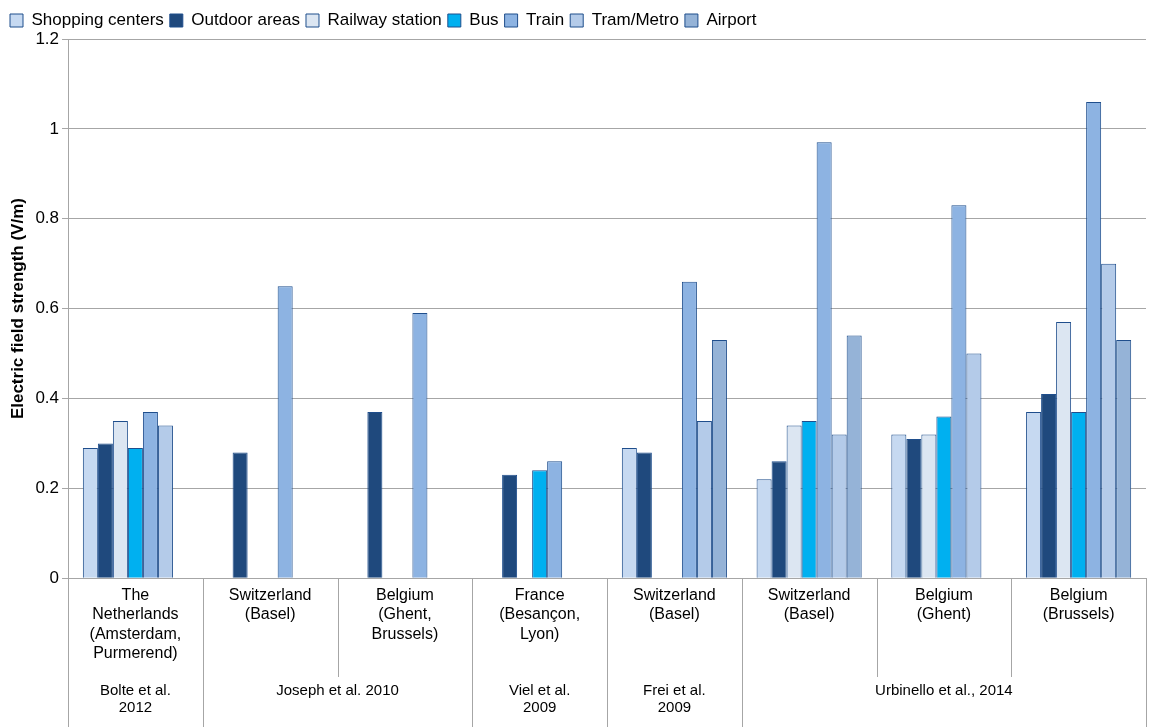  What do you see at coordinates (47, 308) in the screenshot?
I see `y-tick-label: 0.6` at bounding box center [47, 308].